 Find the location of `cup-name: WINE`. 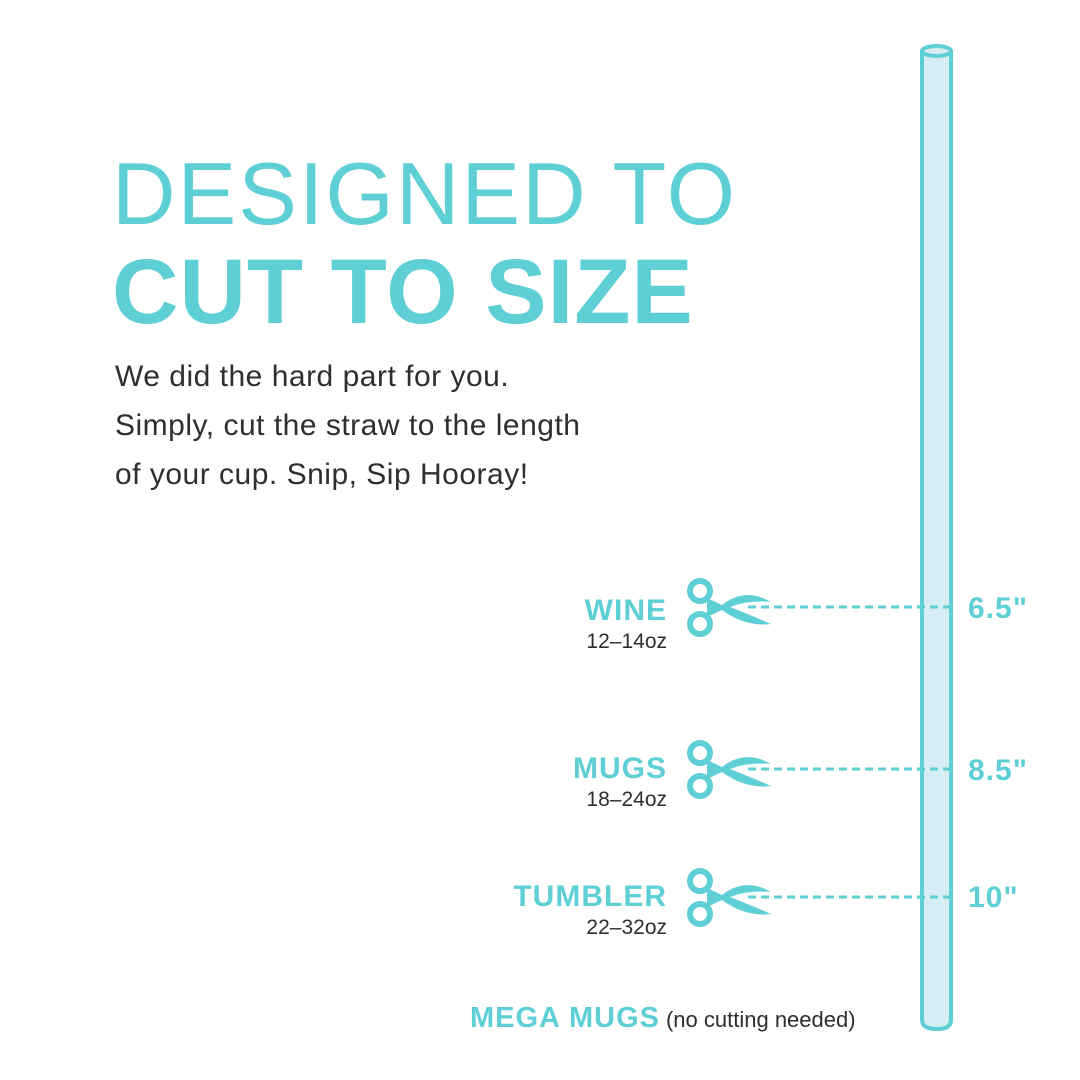

cup-name: WINE is located at coordinates (625, 610).